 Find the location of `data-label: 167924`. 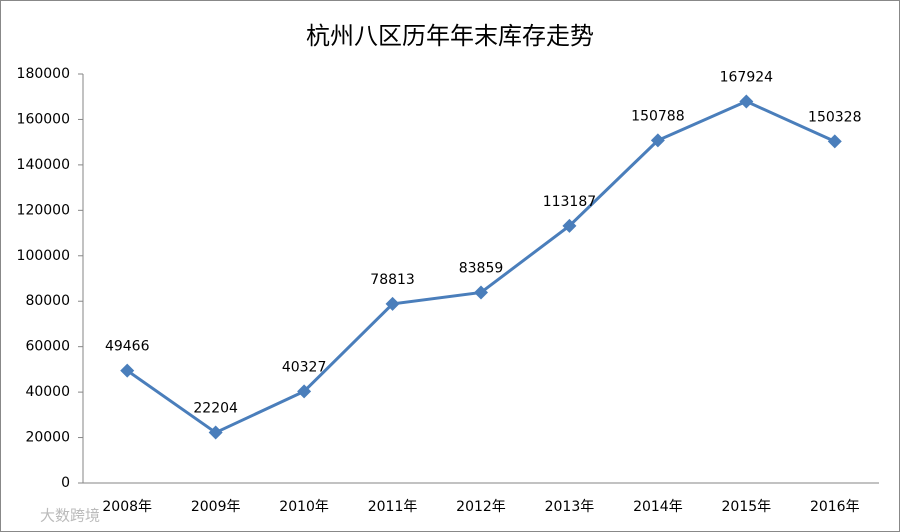

data-label: 167924 is located at coordinates (747, 77).